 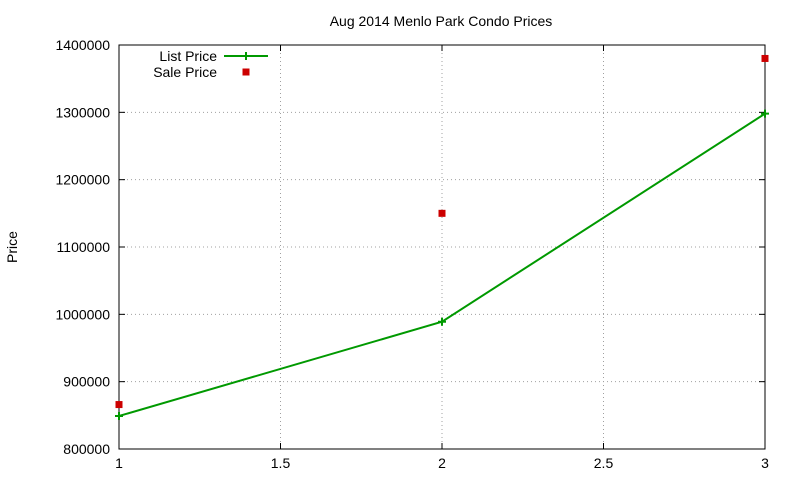 I want to click on y-tick-label: 1400000, so click(x=82, y=45).